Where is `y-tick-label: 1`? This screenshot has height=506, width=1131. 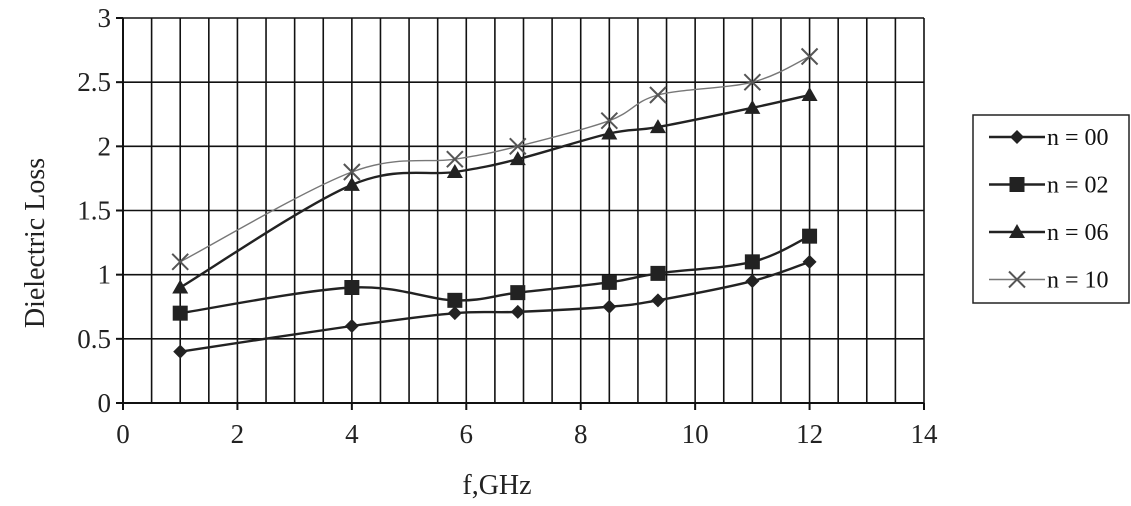 y-tick-label: 1 is located at coordinates (105, 275).